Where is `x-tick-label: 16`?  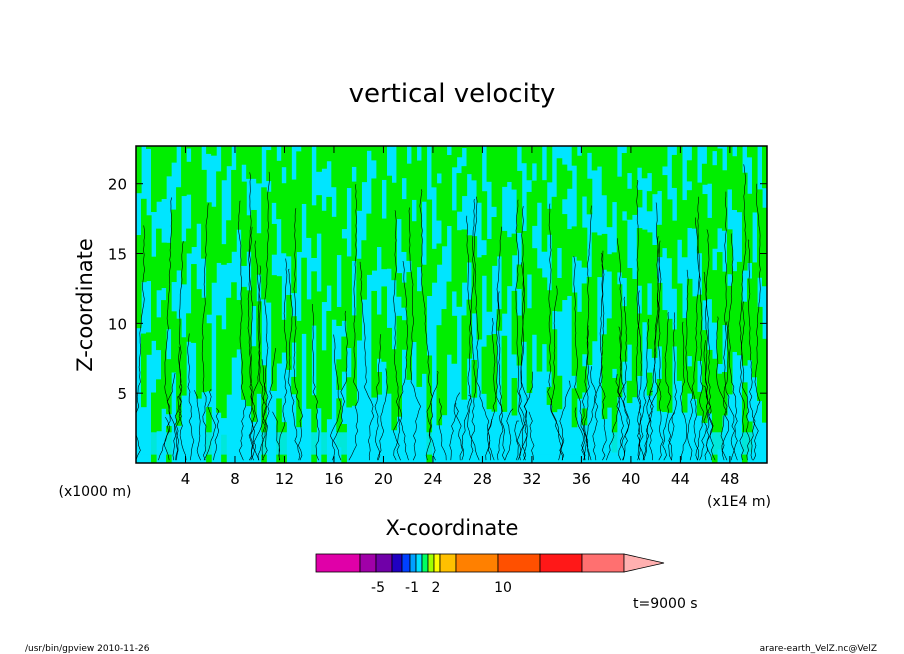
x-tick-label: 16 is located at coordinates (333, 479).